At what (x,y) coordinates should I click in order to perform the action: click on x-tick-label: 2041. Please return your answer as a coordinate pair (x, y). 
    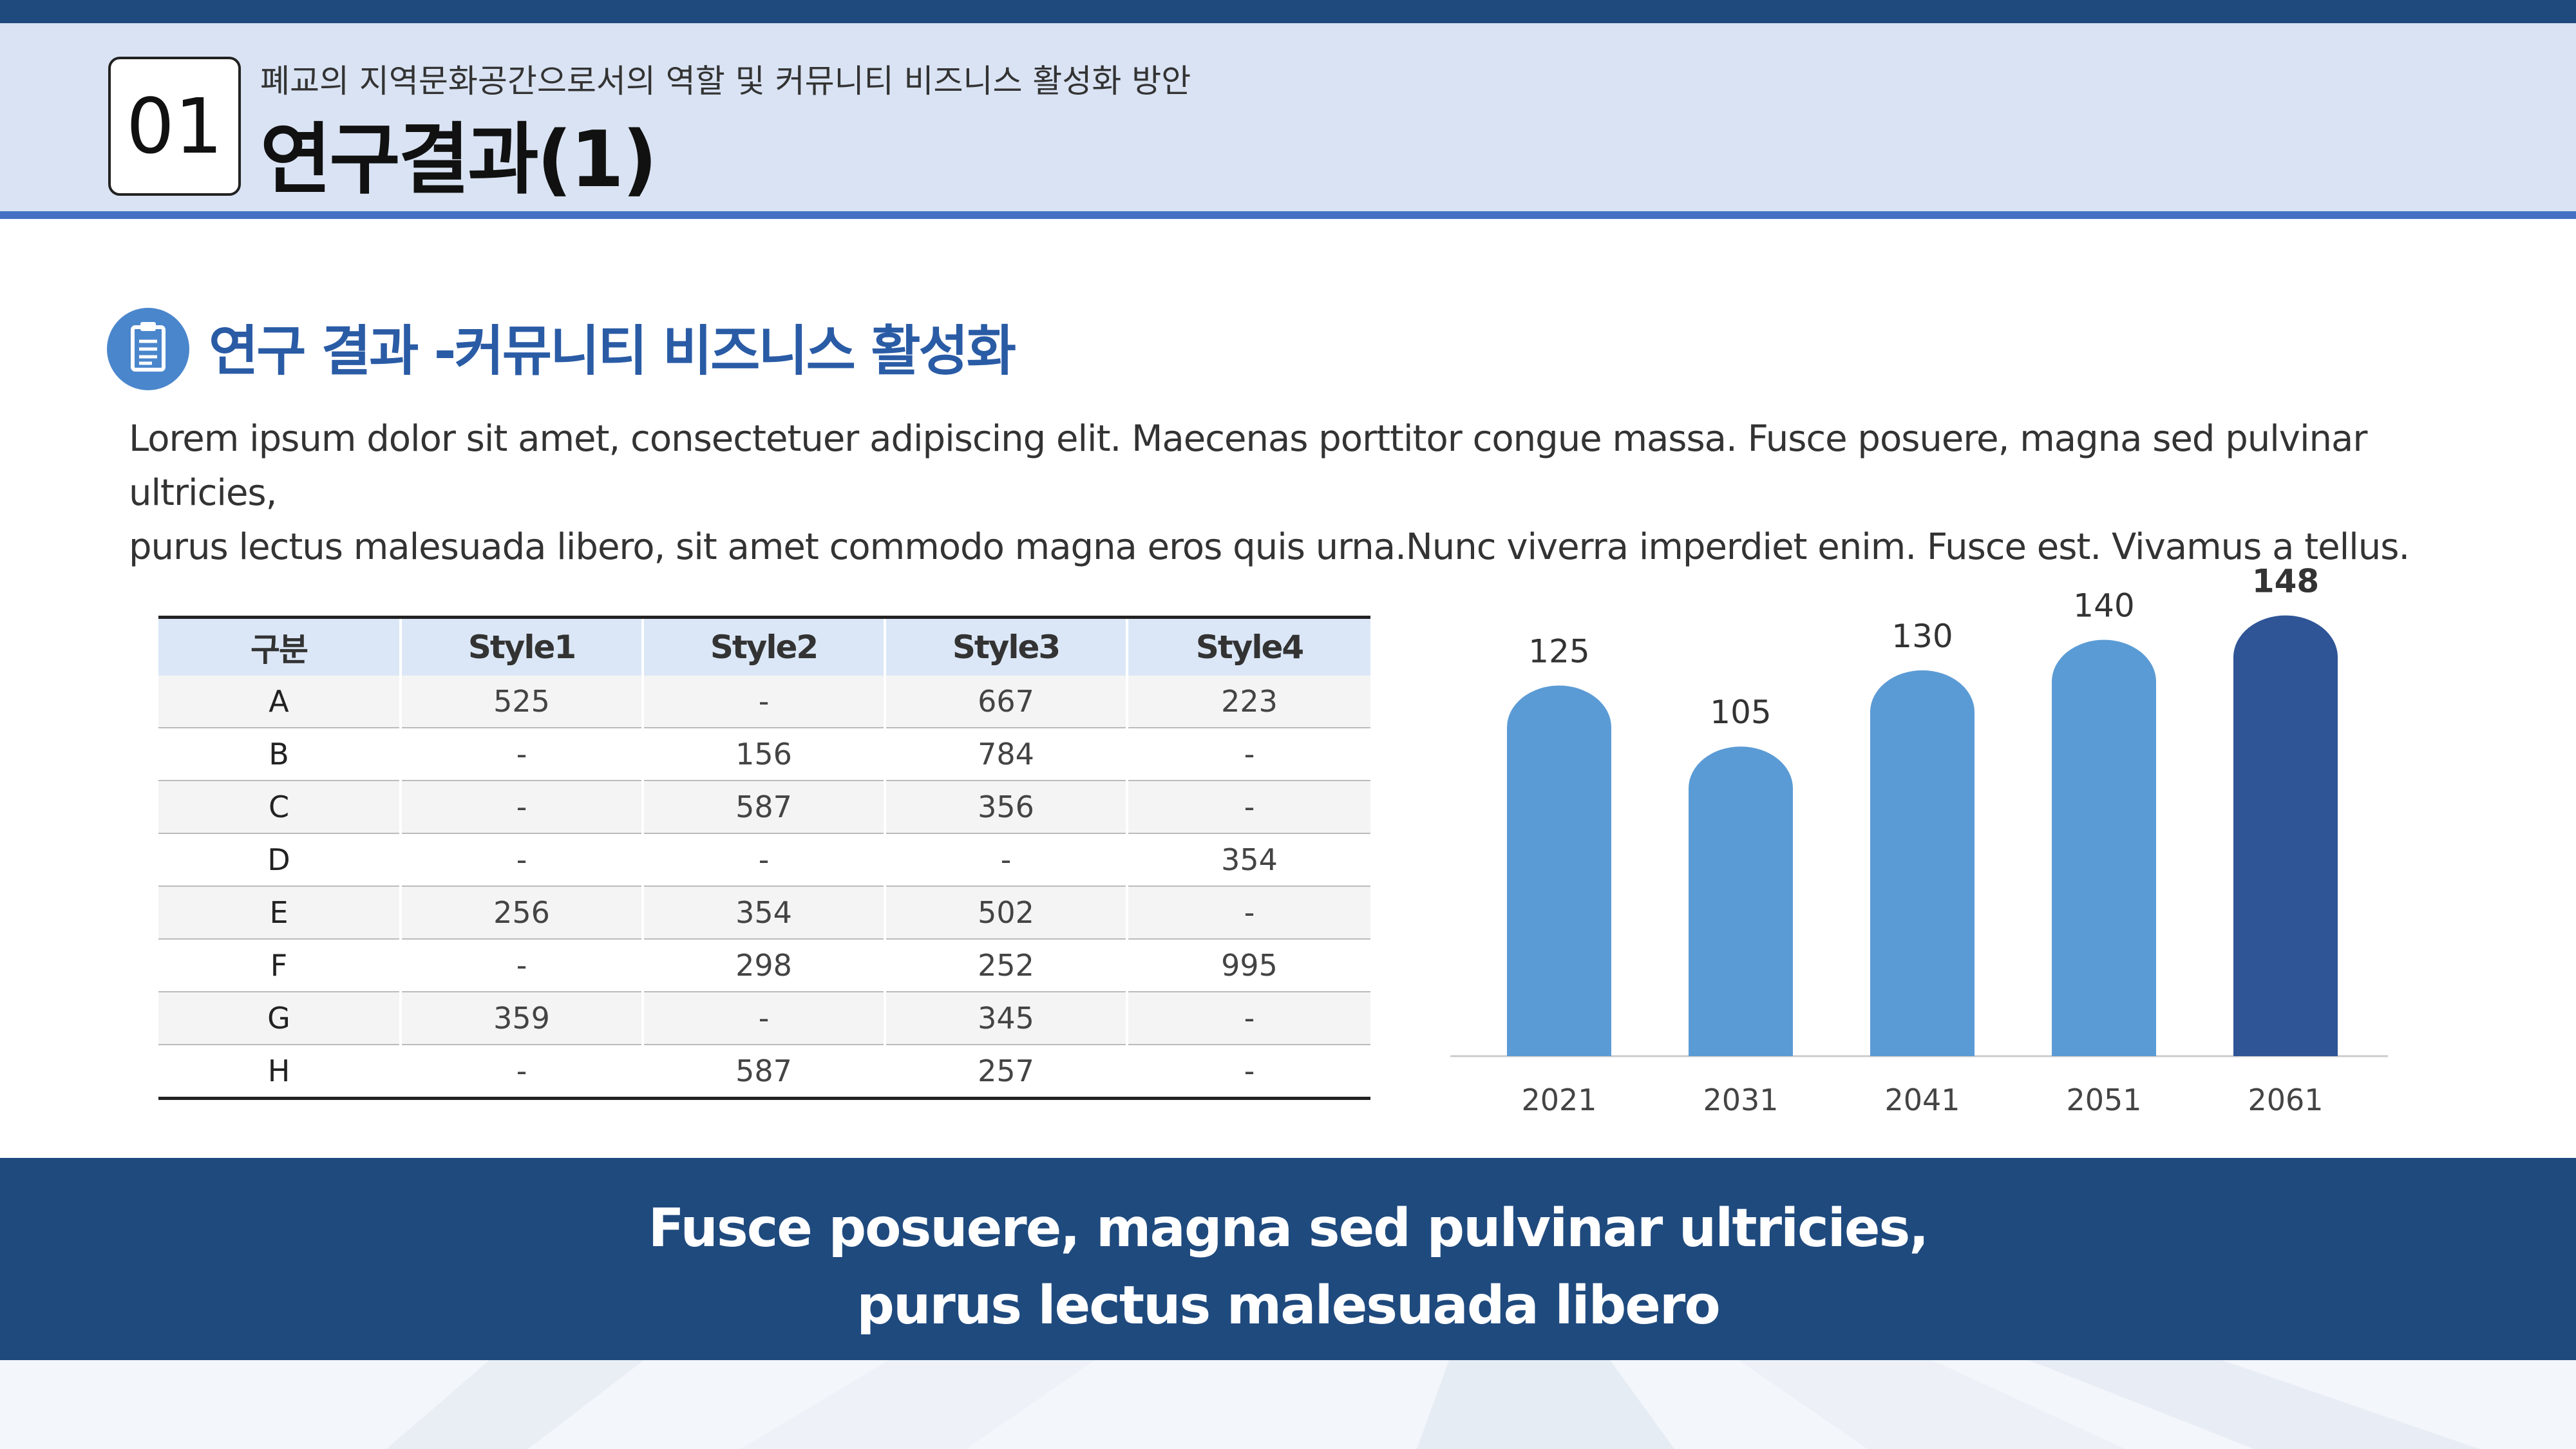
    Looking at the image, I should click on (1922, 1100).